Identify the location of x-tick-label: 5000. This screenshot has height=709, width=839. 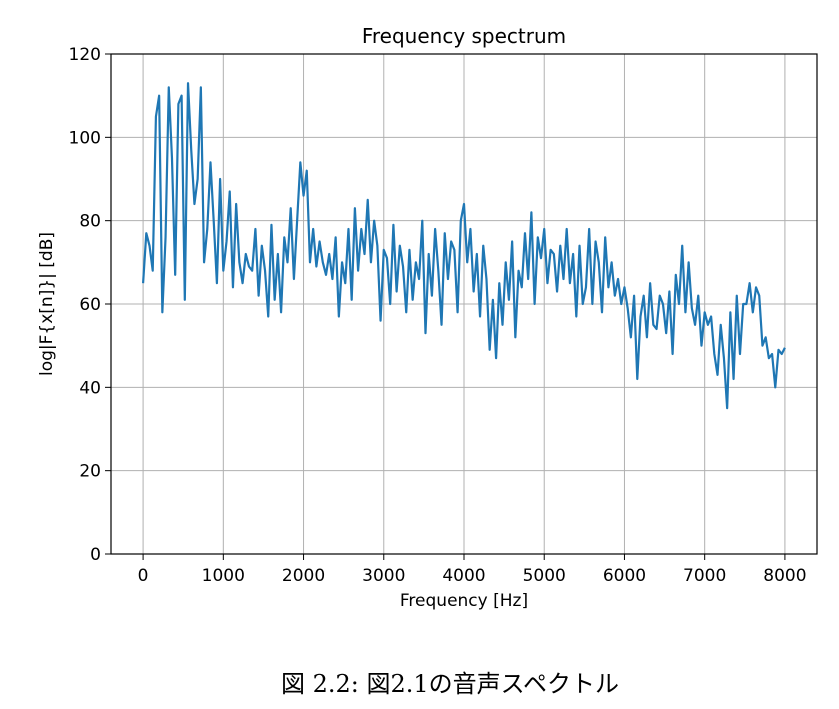
(544, 576).